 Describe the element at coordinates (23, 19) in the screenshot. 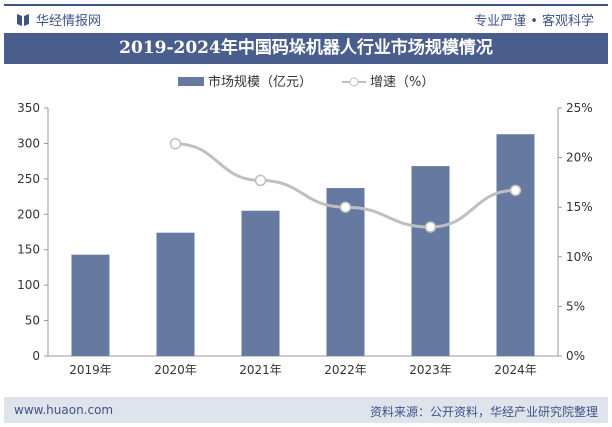

I see `brand-logo-icon` at that location.